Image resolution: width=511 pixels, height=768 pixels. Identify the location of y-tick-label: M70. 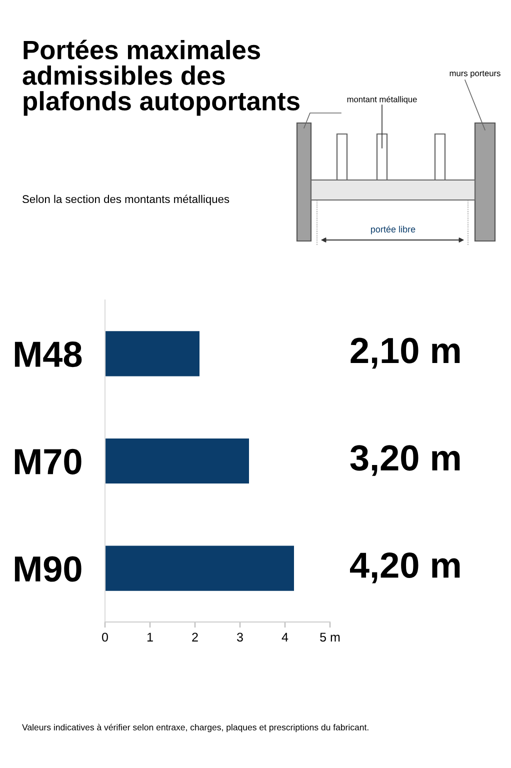
(48, 461).